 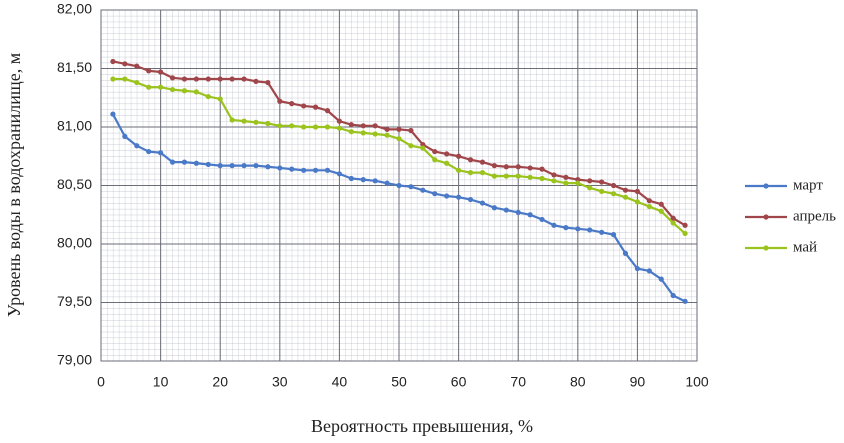 What do you see at coordinates (161, 382) in the screenshot?
I see `x-tick-label: 10` at bounding box center [161, 382].